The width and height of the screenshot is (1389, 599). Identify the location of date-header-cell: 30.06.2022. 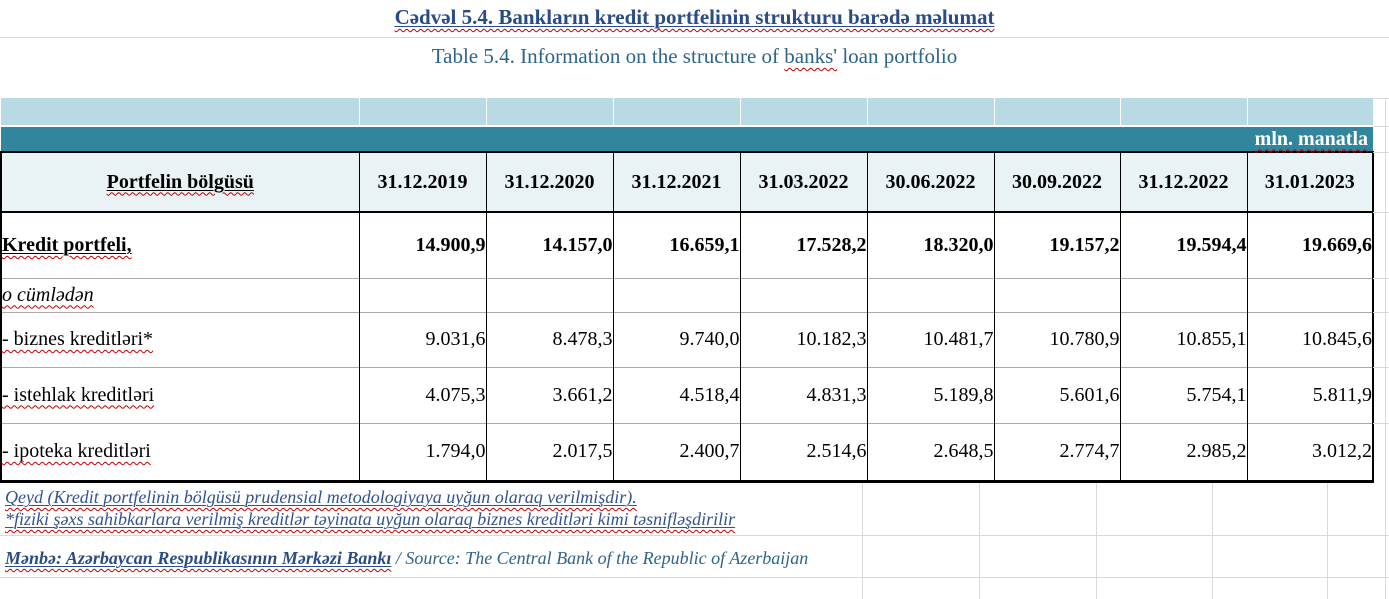
(930, 182).